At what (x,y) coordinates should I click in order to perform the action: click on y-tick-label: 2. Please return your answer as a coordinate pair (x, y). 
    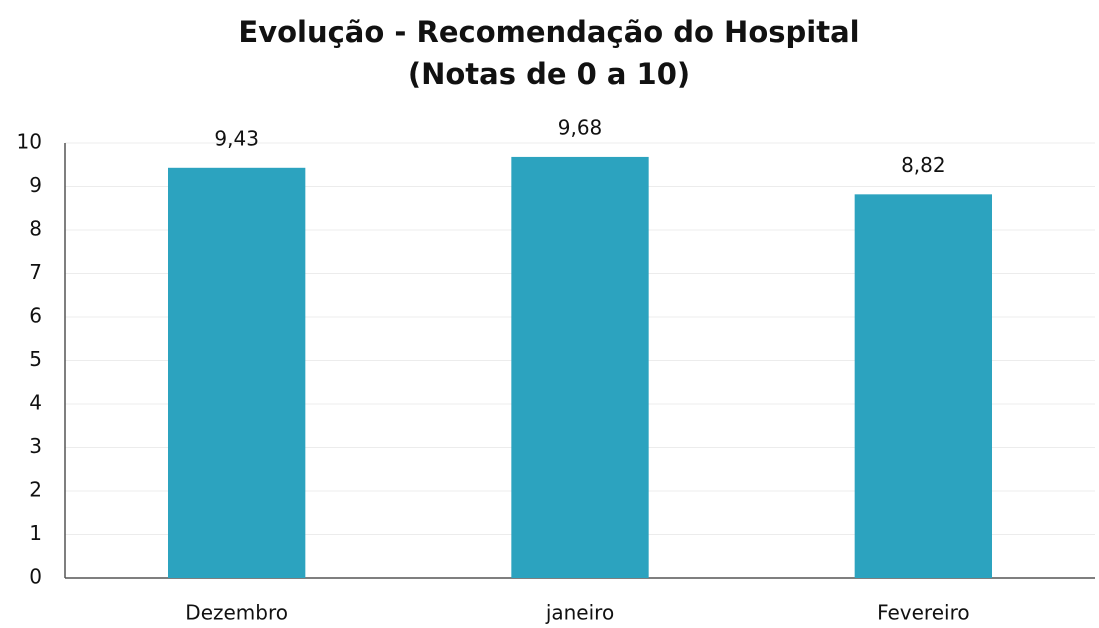
    Looking at the image, I should click on (35, 490).